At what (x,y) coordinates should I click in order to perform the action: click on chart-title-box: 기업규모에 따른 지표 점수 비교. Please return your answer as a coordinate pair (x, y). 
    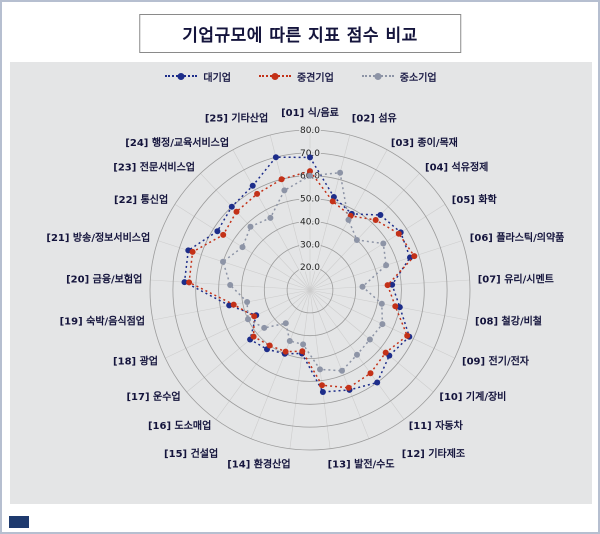
    Looking at the image, I should click on (300, 33).